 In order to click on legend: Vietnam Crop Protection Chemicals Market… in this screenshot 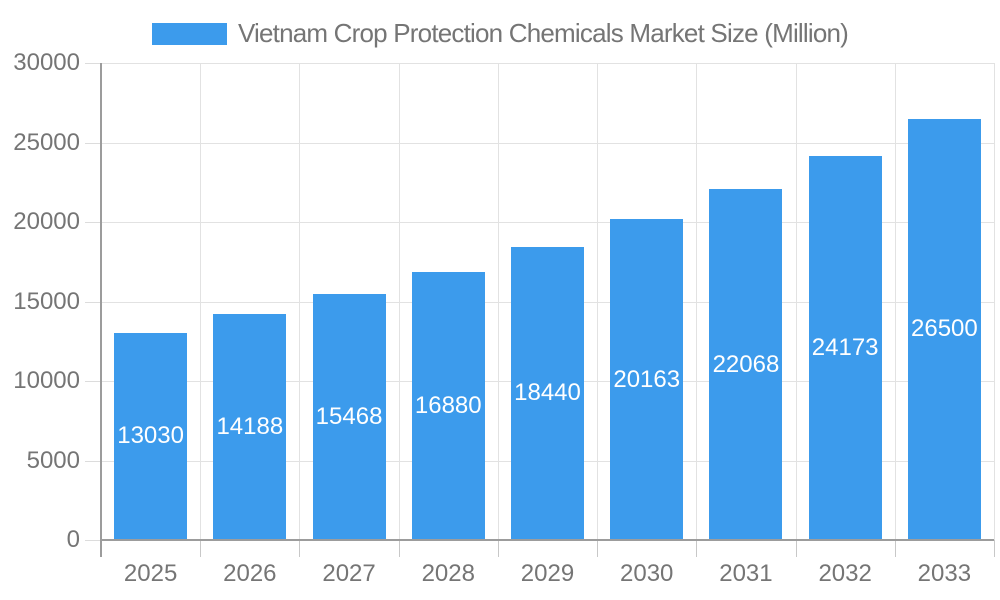, I will do `click(500, 33)`.